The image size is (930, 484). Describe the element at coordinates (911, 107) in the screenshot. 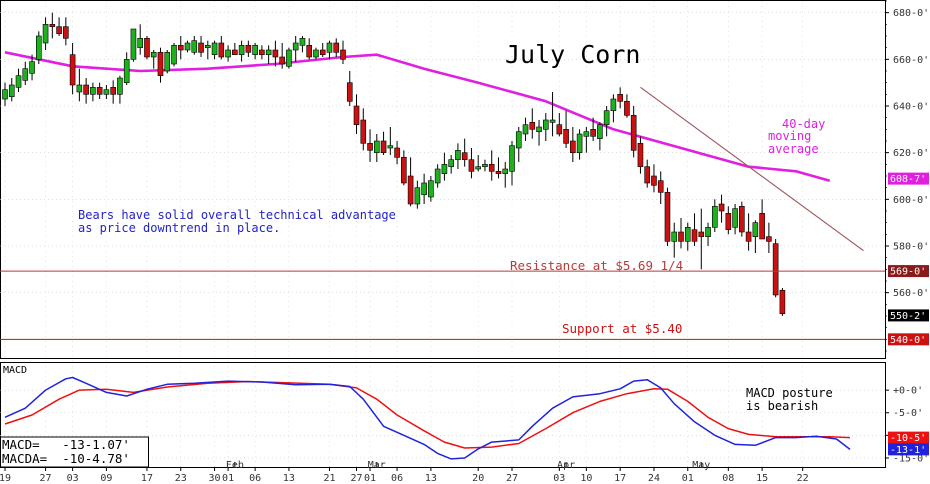

I see `price-tick-label: 640-0'` at that location.